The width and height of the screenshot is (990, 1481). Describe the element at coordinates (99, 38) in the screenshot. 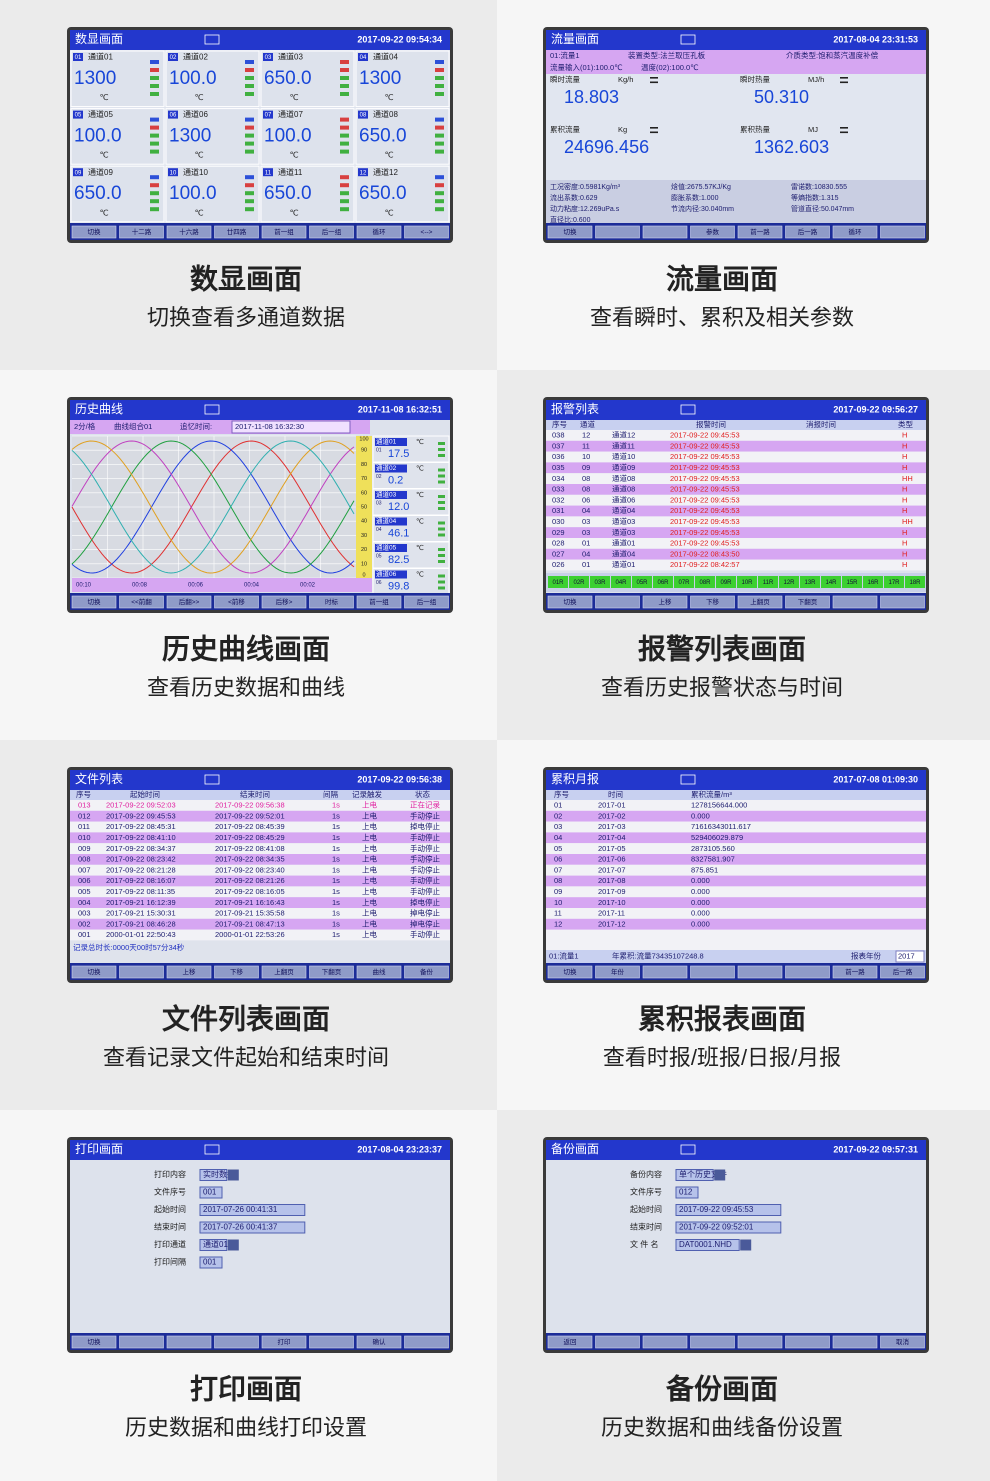

I see `screen-title: 数显画面` at that location.